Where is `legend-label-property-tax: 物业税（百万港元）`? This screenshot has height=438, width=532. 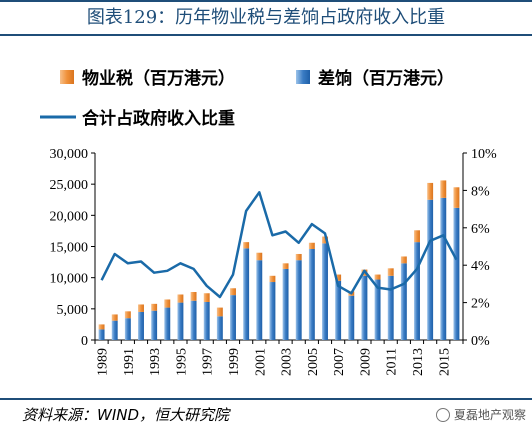 legend-label-property-tax: 物业税（百万港元） is located at coordinates (158, 78).